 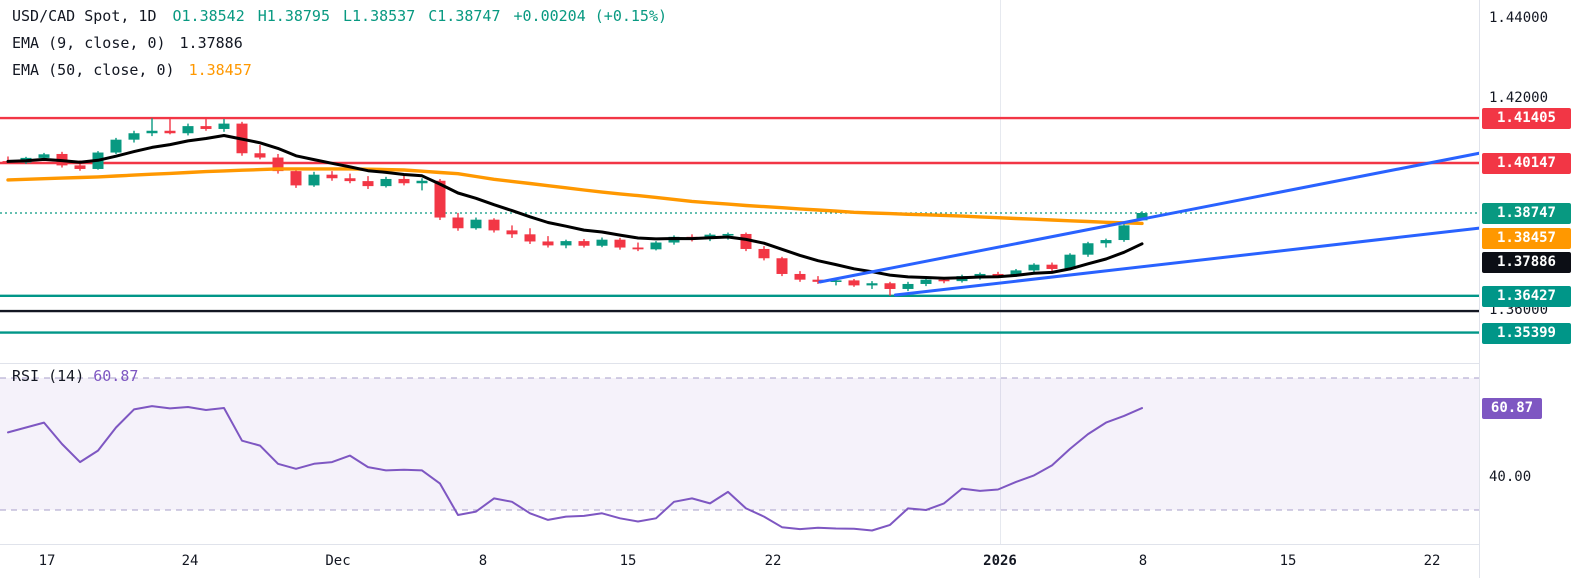 What do you see at coordinates (787, 561) in the screenshot?
I see `time-axis: 17 24 Dec 8 15 22 2026 8 15 22` at bounding box center [787, 561].